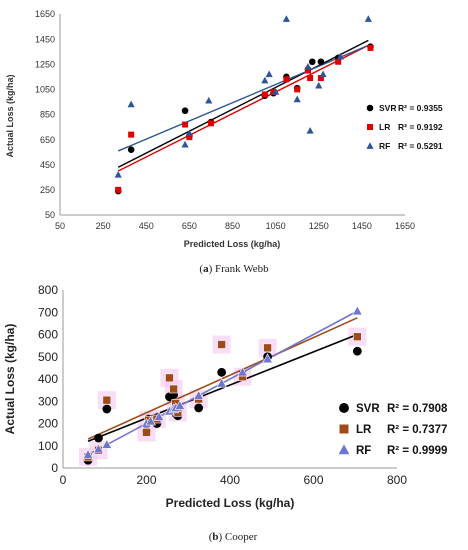 This screenshot has height=550, width=468. What do you see at coordinates (363, 451) in the screenshot?
I see `chart-b-legend-rf-label: RF` at bounding box center [363, 451].